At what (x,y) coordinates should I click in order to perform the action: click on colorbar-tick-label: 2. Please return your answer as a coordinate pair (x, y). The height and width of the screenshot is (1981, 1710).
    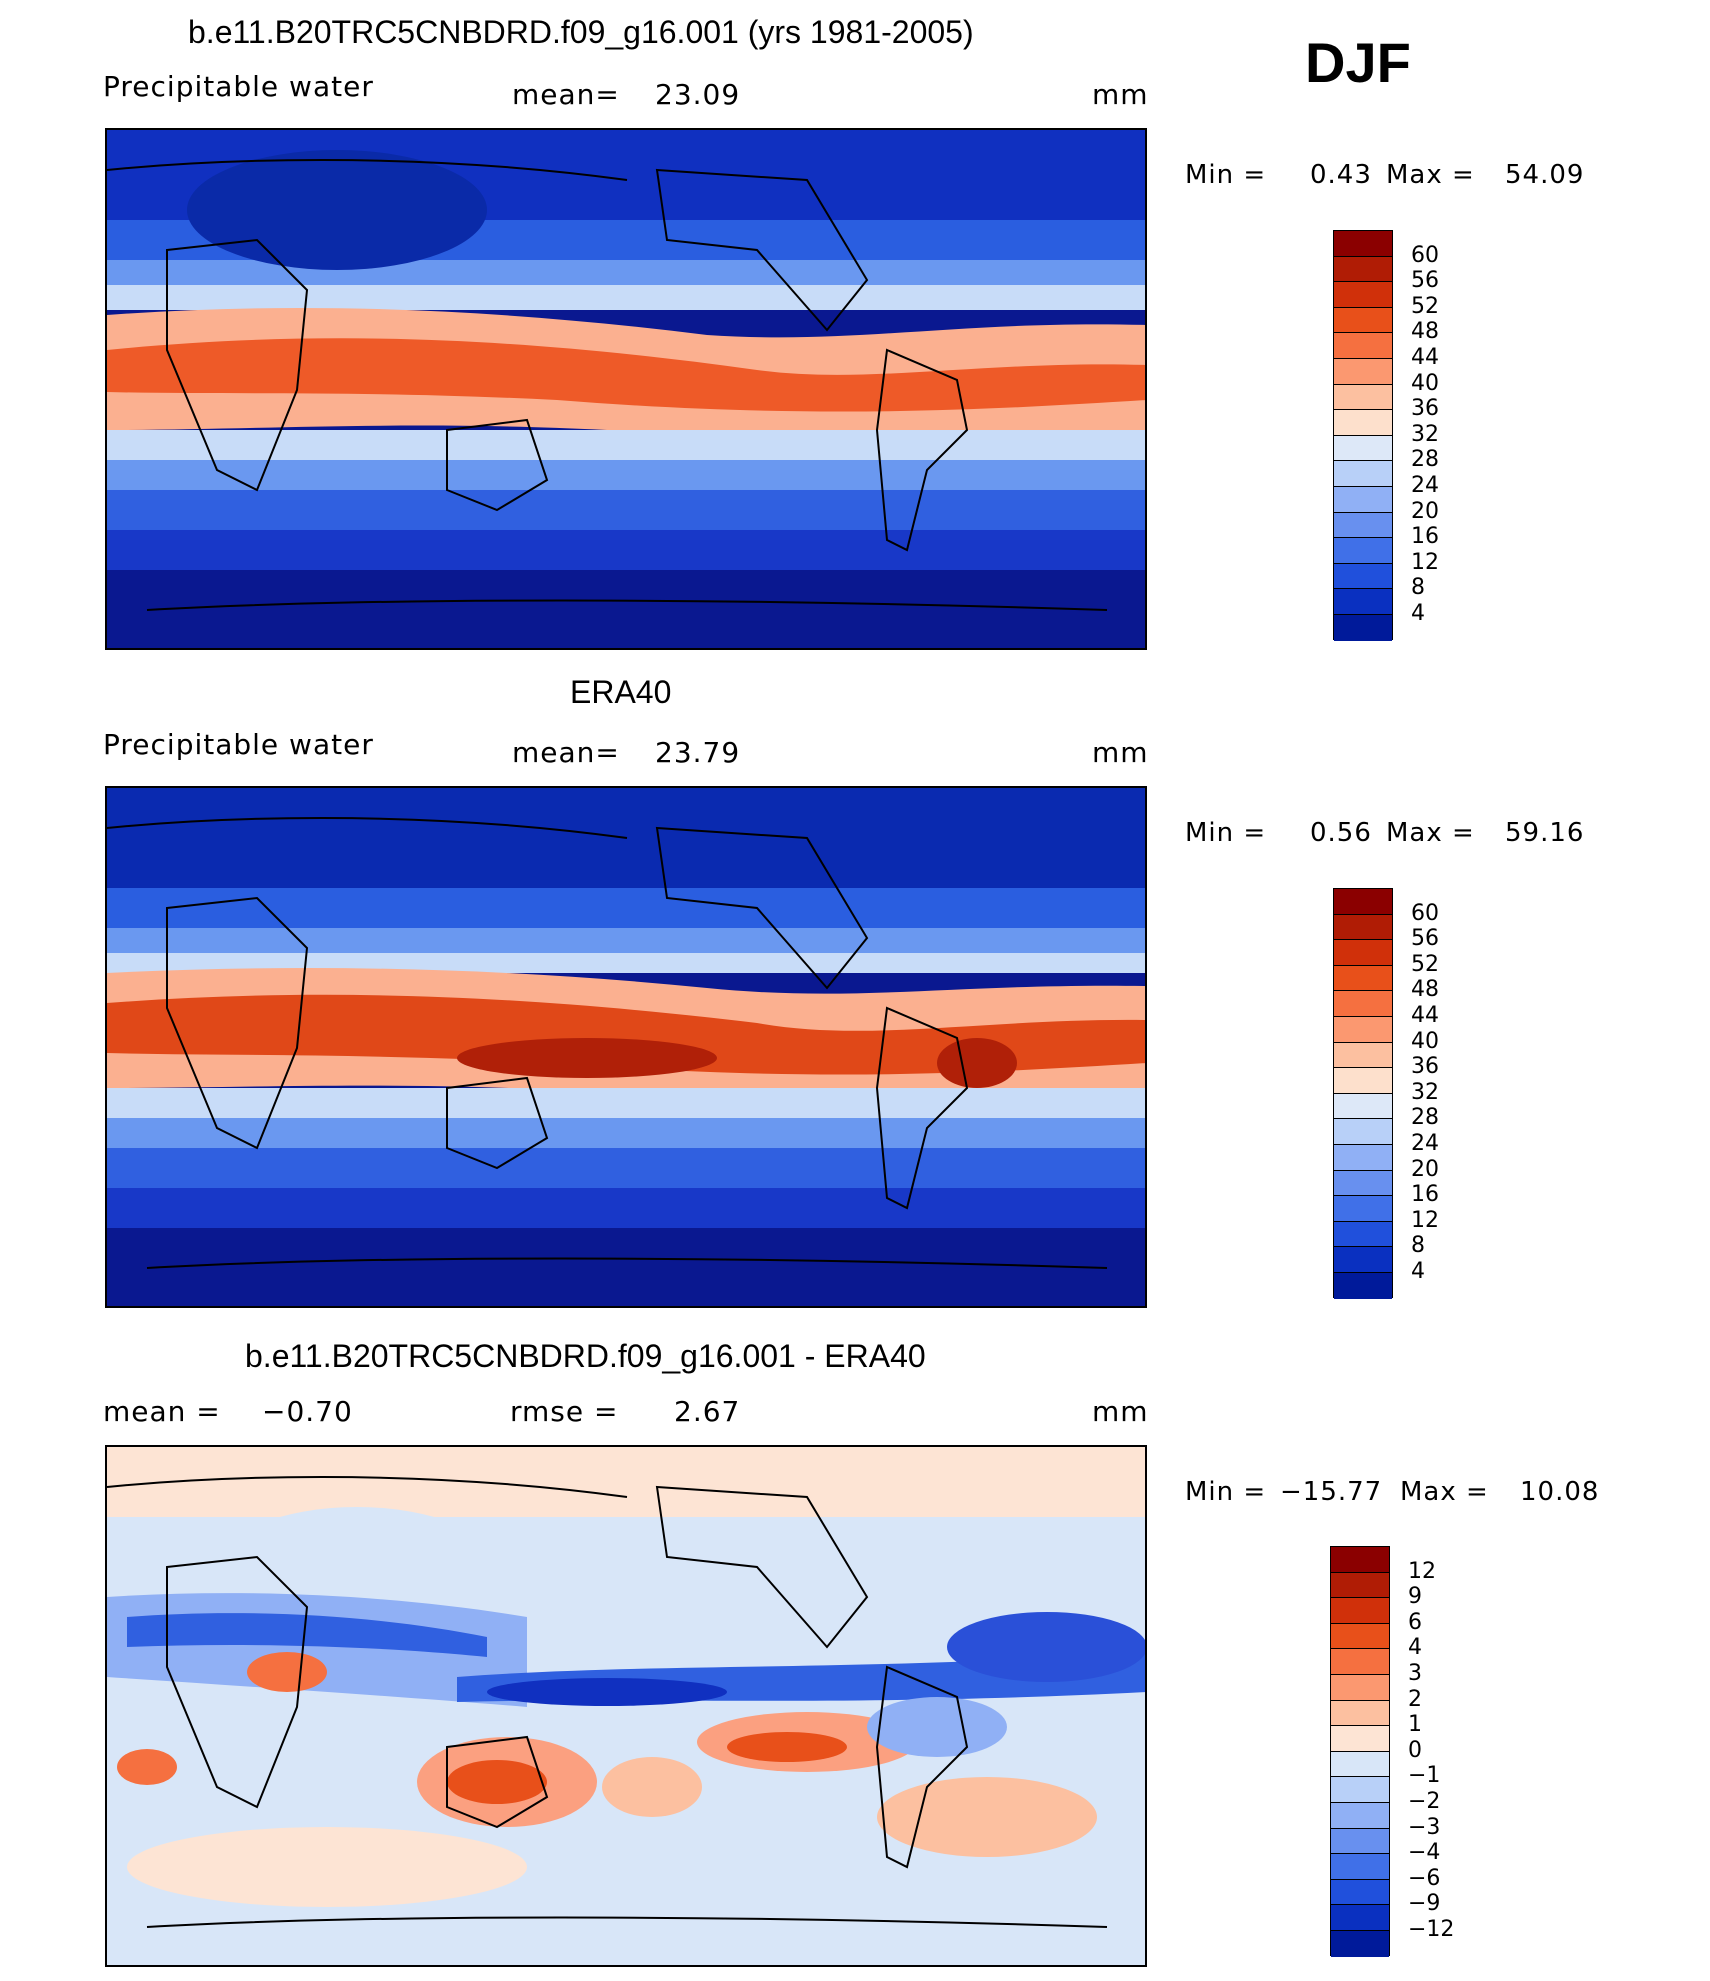
    Looking at the image, I should click on (1415, 1699).